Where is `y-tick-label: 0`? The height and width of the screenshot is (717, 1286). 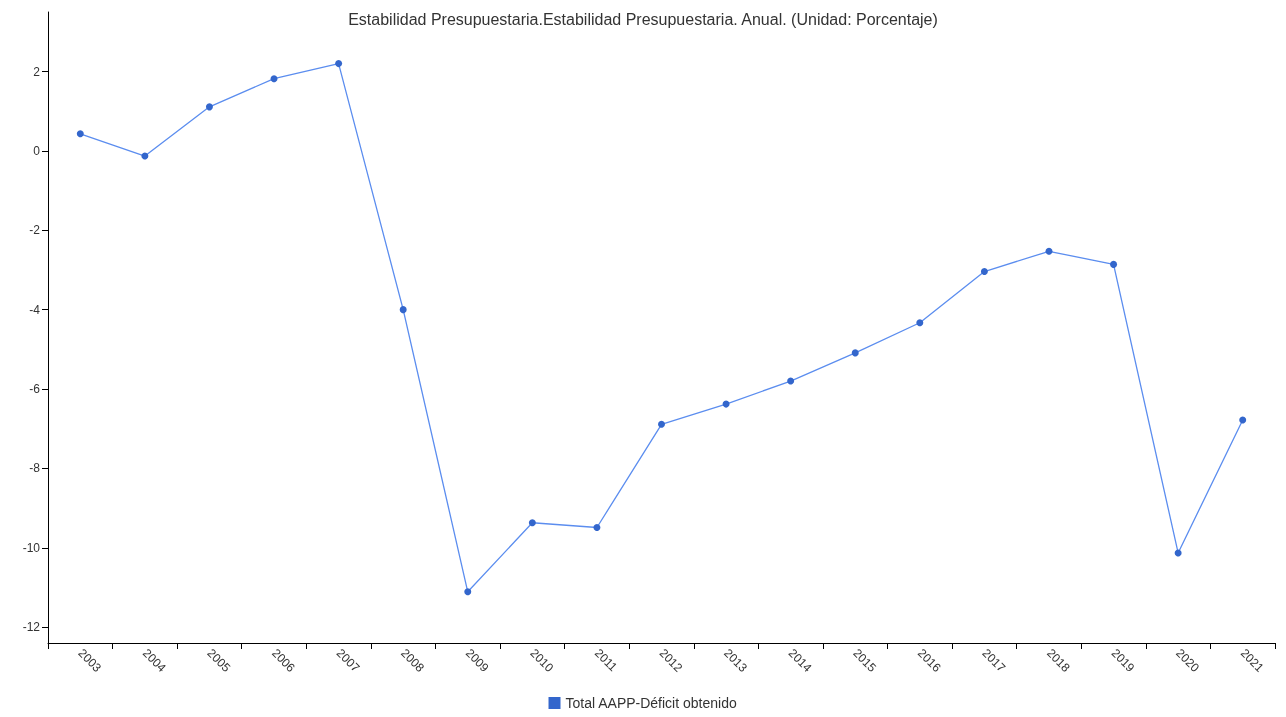
y-tick-label: 0 is located at coordinates (37, 150).